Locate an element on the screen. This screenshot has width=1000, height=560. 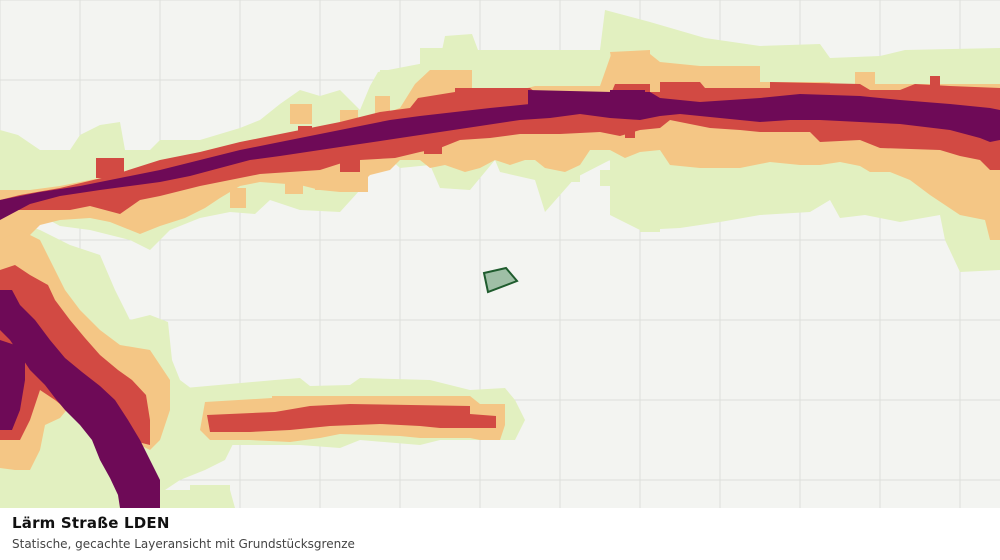
layer-title: Lärm Straße LDEN is located at coordinates (91, 523).